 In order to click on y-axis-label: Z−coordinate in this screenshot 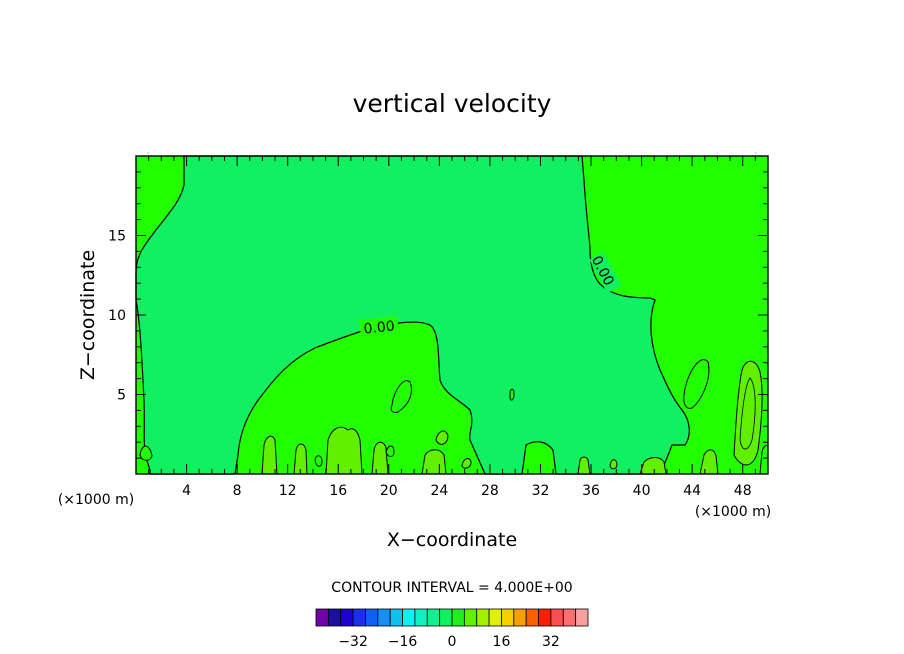, I will do `click(88, 315)`.